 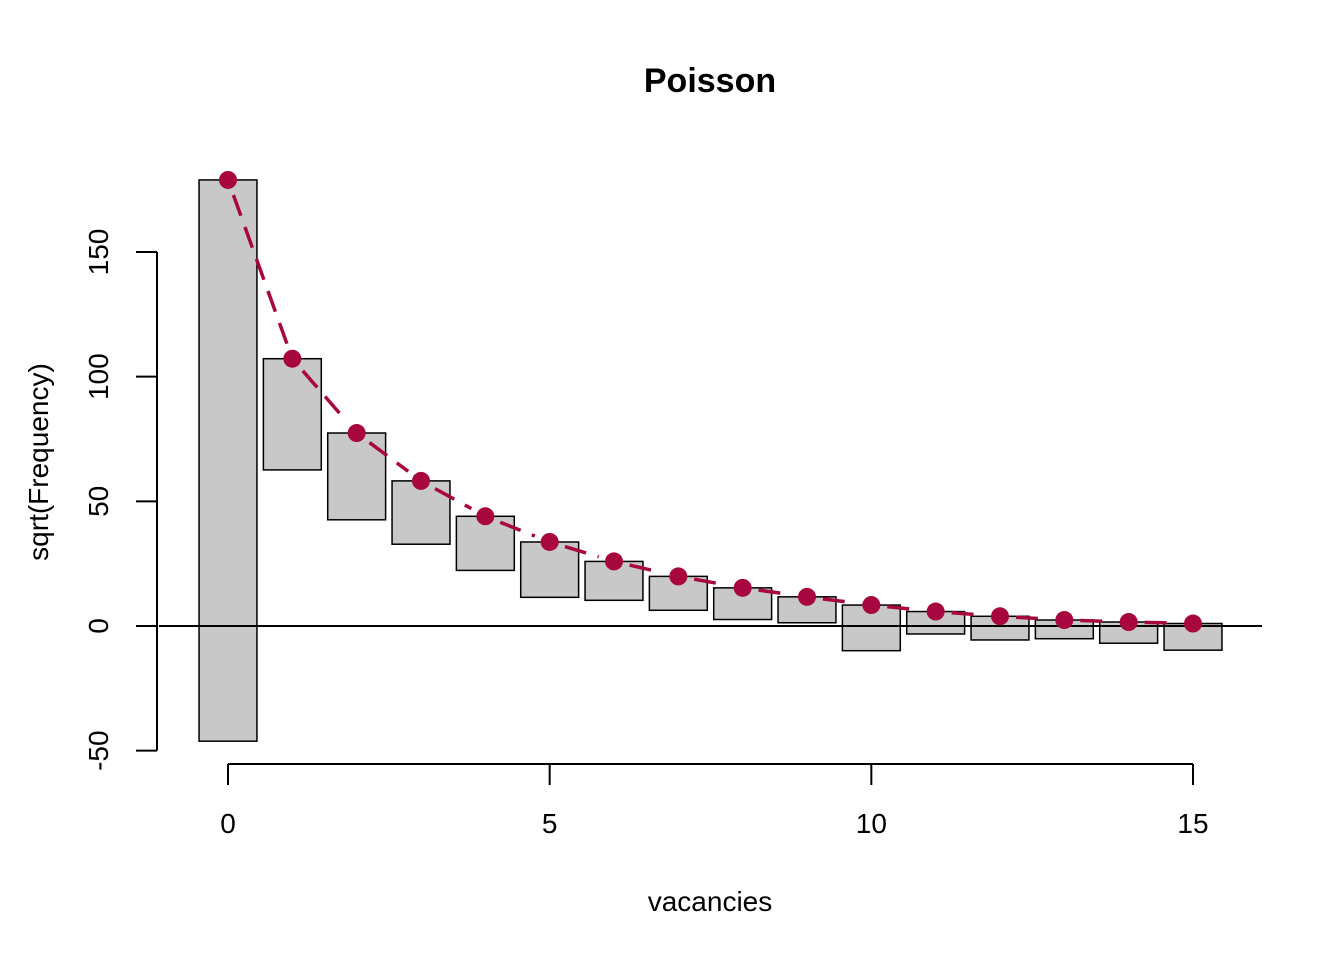 I want to click on x-axis-label: vacancies, so click(x=710, y=901).